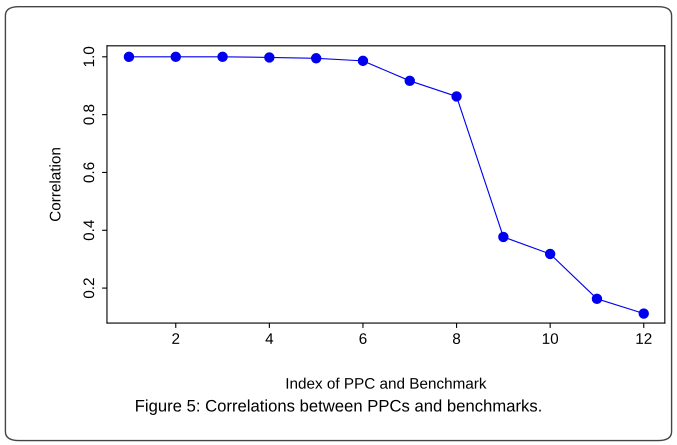  What do you see at coordinates (88, 114) in the screenshot?
I see `y-tick-label: 0.8` at bounding box center [88, 114].